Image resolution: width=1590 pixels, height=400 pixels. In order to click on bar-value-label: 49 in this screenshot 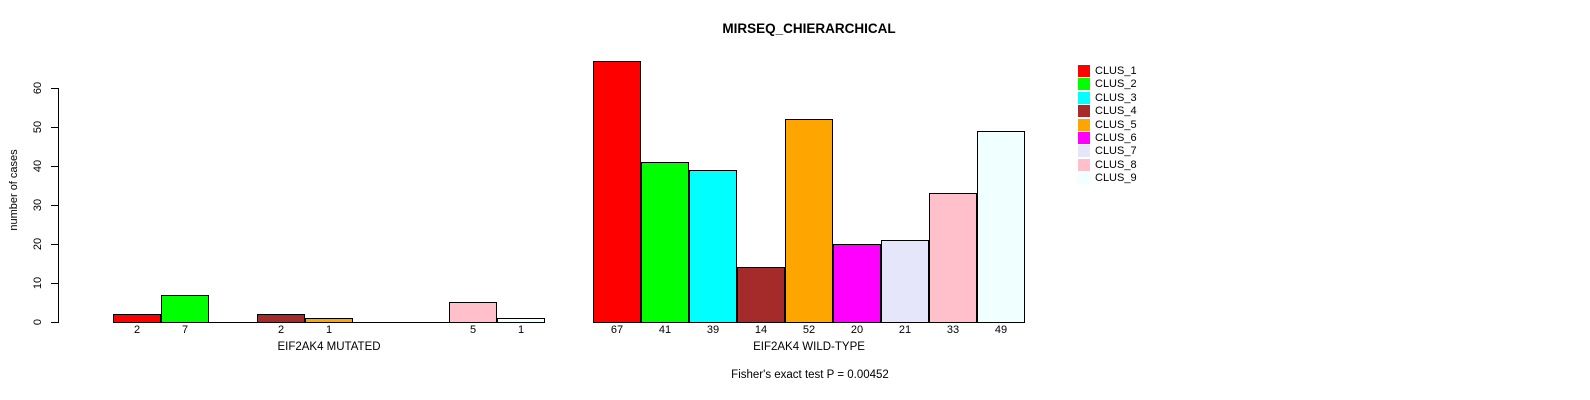, I will do `click(1001, 330)`.